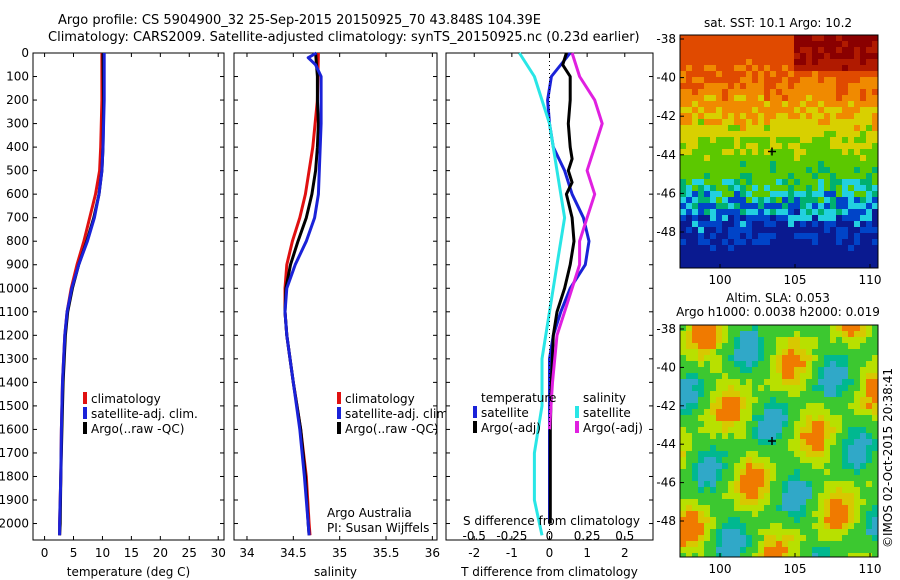  What do you see at coordinates (779, 151) in the screenshot?
I see `map-sst-frame` at bounding box center [779, 151].